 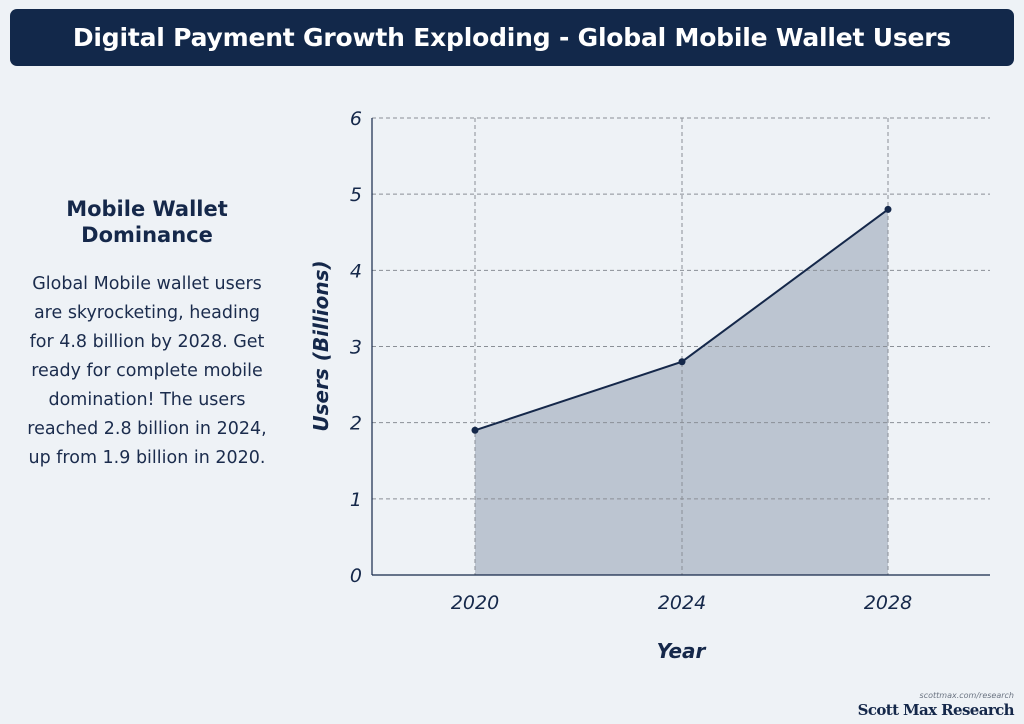 I want to click on y-tick-label: 2, so click(x=356, y=424).